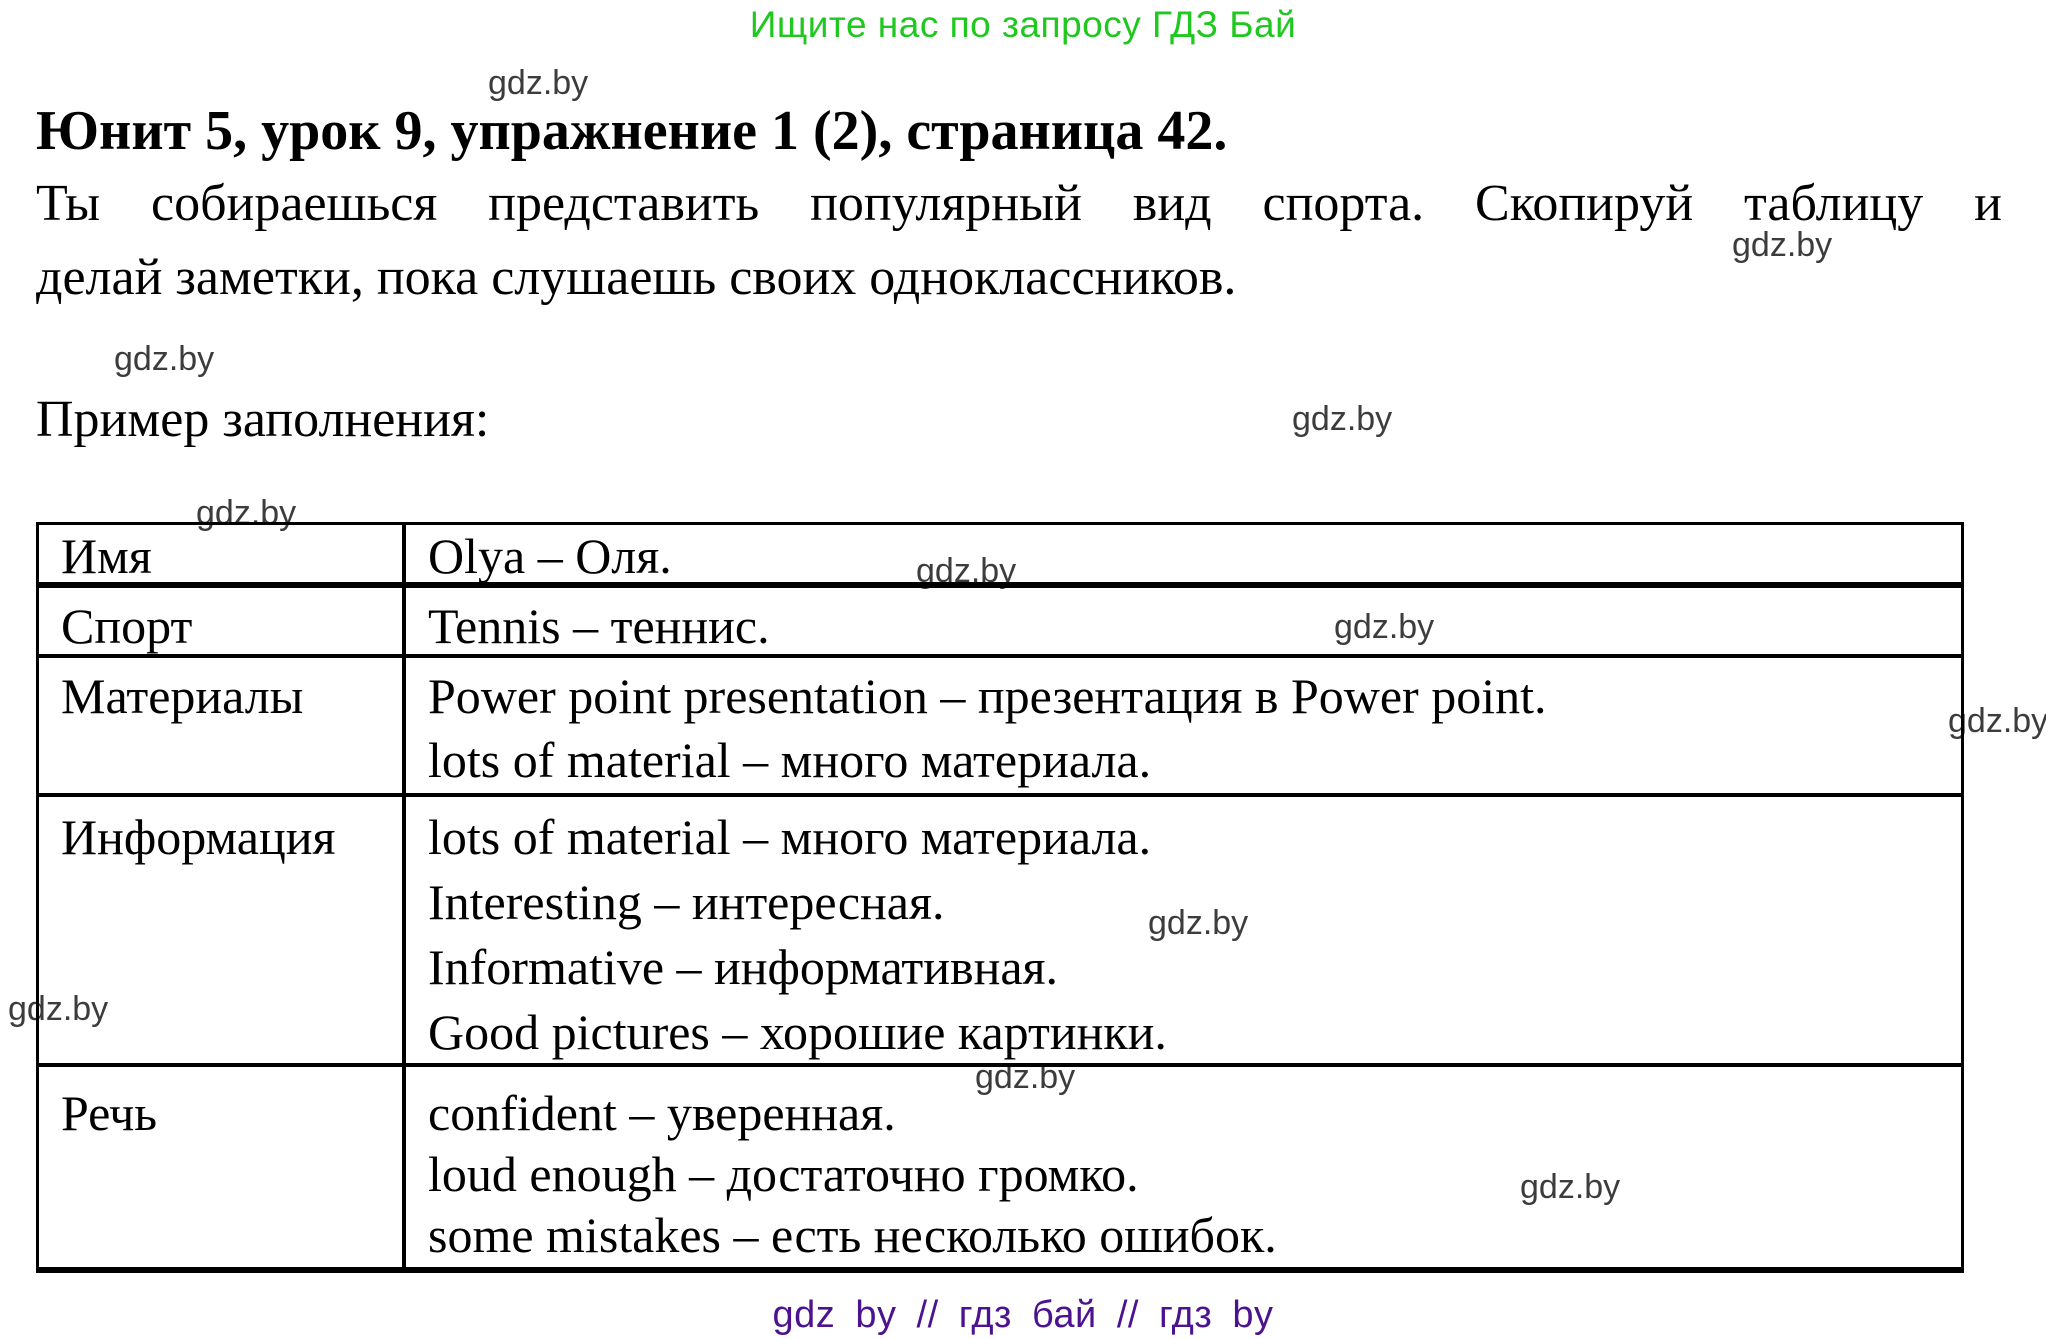 The height and width of the screenshot is (1339, 2046). I want to click on footer-links: gdz by // гдз бай // гдз by, so click(1023, 1315).